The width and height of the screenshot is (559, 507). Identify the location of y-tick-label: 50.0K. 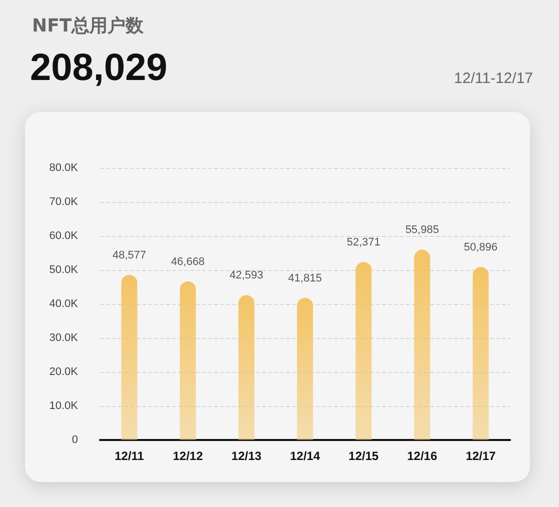
(64, 270).